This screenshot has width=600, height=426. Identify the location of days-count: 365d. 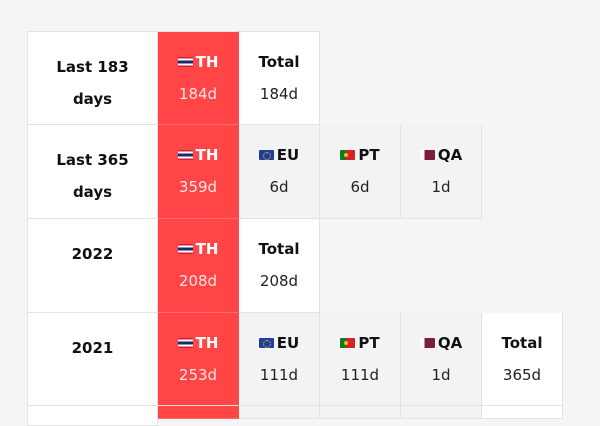
(522, 375).